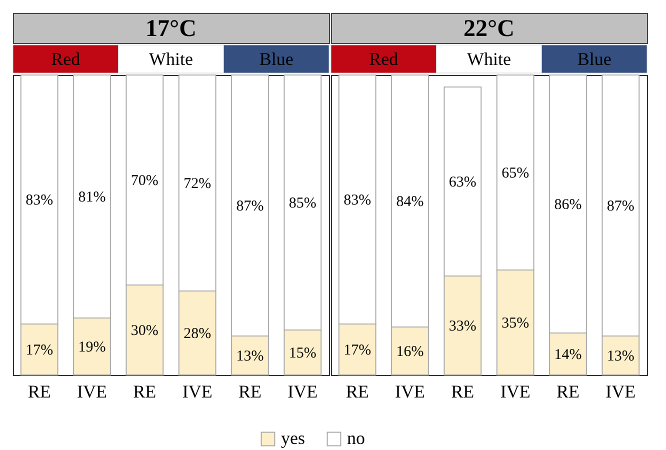 This screenshot has width=666, height=450. I want to click on chart-title: 17°C, so click(171, 29).